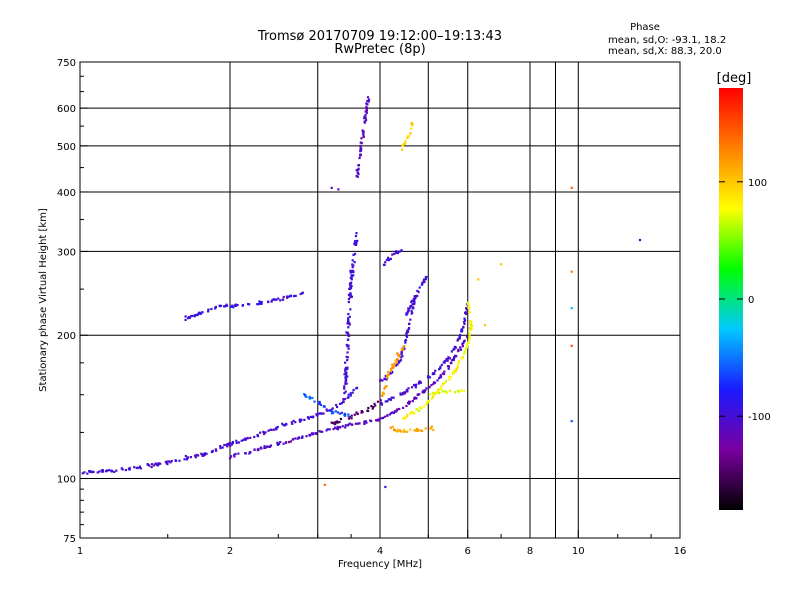 This screenshot has width=800, height=600. I want to click on colorbar-label: [deg], so click(734, 78).